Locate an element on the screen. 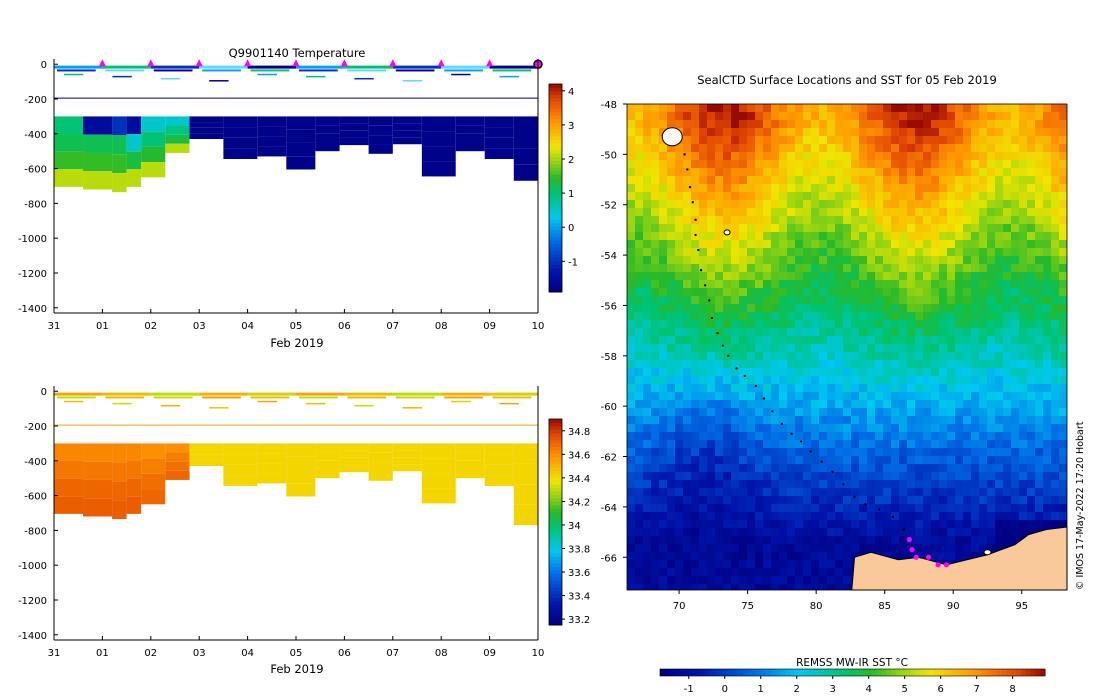 The height and width of the screenshot is (700, 1100). salinity-profile-17-segment is located at coordinates (525, 515).